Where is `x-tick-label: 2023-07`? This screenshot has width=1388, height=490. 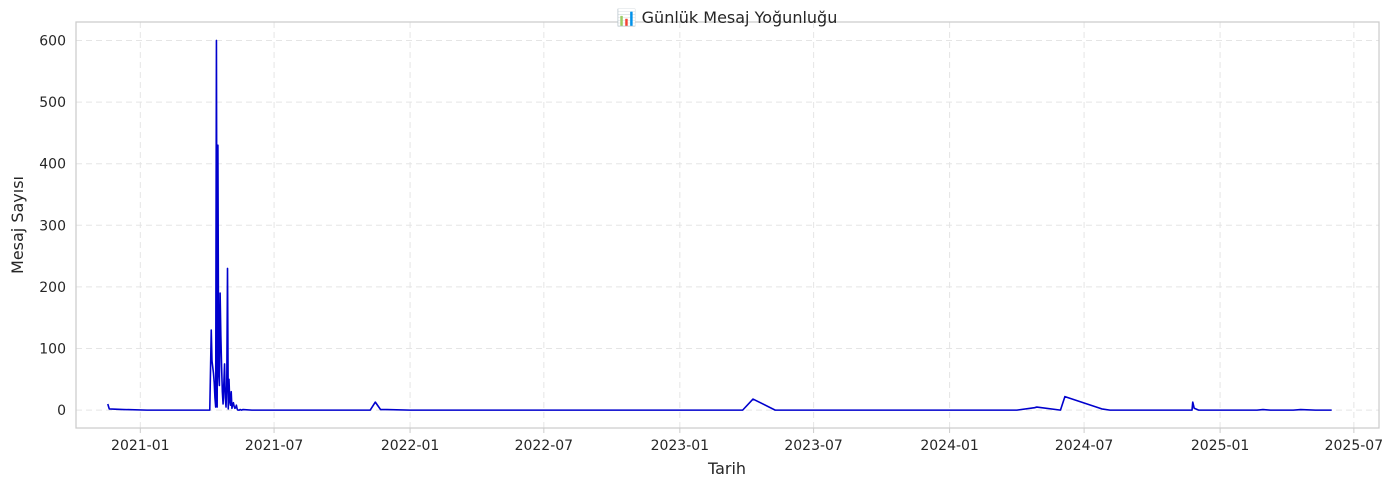
x-tick-label: 2023-07 is located at coordinates (813, 446).